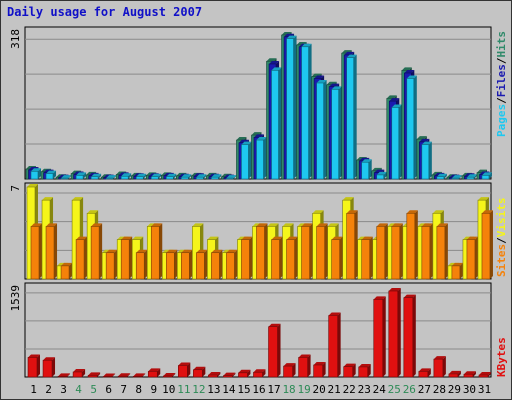  I want to click on x-tick-label: 25, so click(394, 389).